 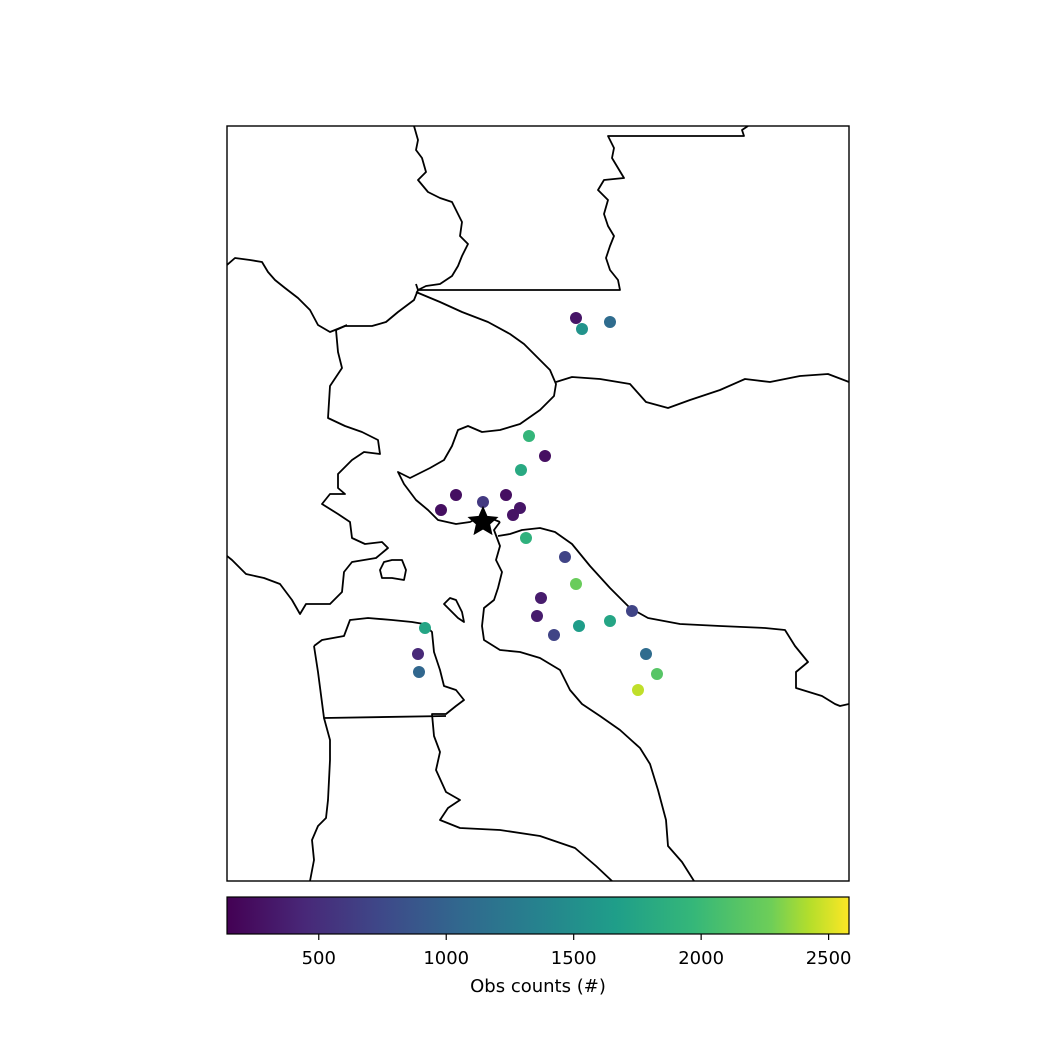 What do you see at coordinates (701, 958) in the screenshot?
I see `colorbar-tick-label: 2000` at bounding box center [701, 958].